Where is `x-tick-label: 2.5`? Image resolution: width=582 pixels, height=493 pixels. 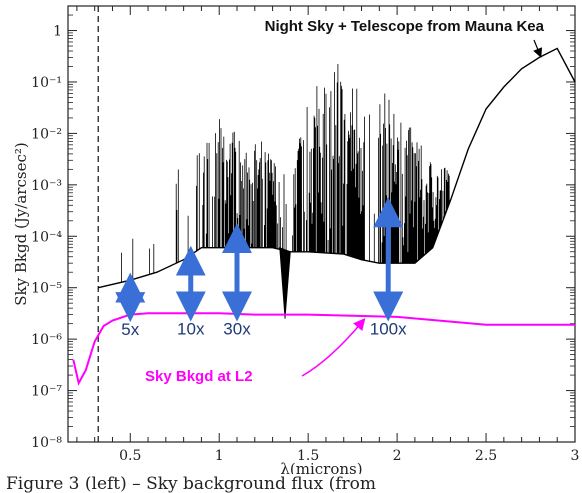
x-tick-label: 2.5 is located at coordinates (486, 456).